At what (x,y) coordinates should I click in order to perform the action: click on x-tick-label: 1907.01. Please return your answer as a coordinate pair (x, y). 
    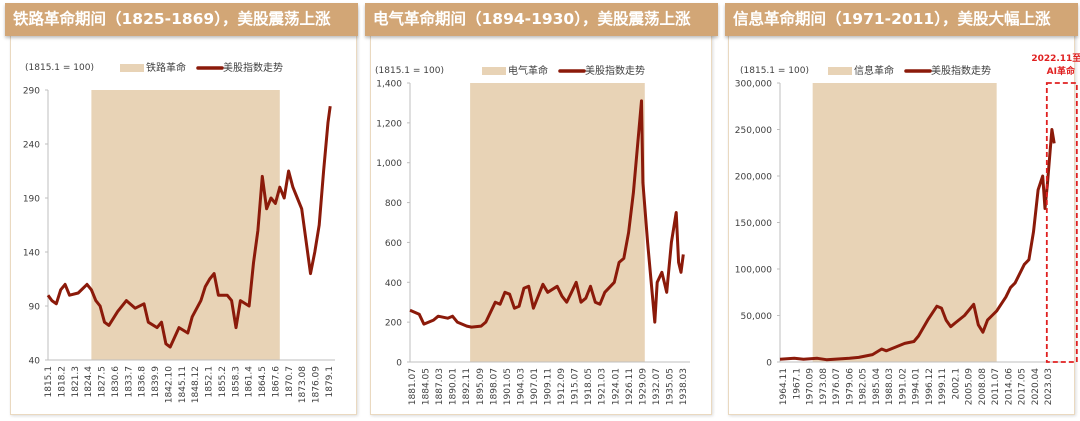
    Looking at the image, I should click on (535, 386).